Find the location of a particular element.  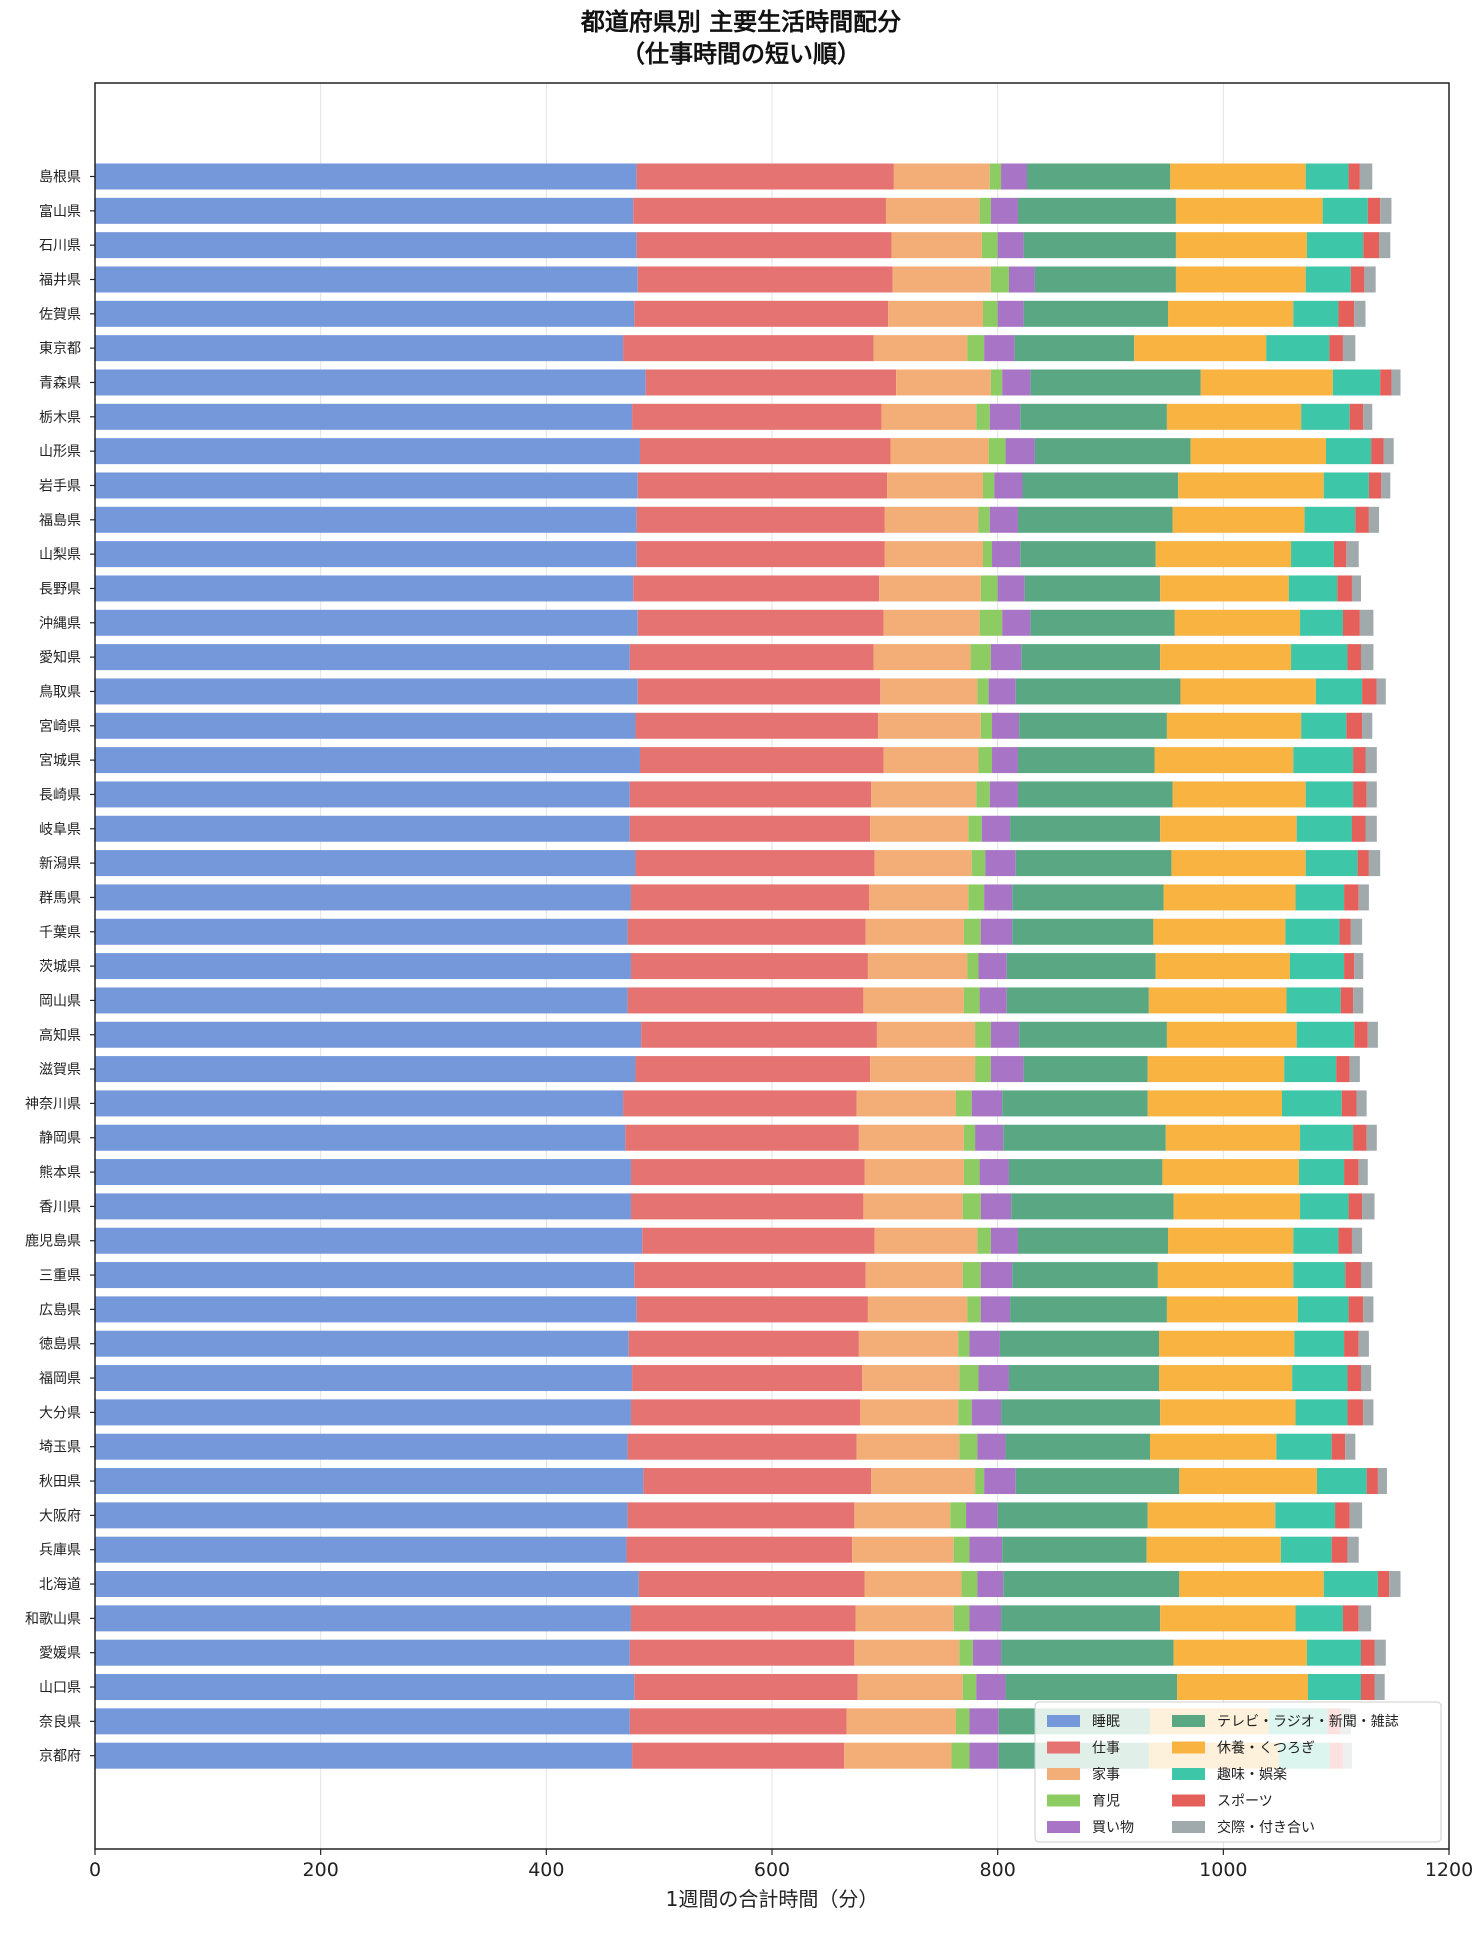

legend-label: 買い物 is located at coordinates (1113, 1828).